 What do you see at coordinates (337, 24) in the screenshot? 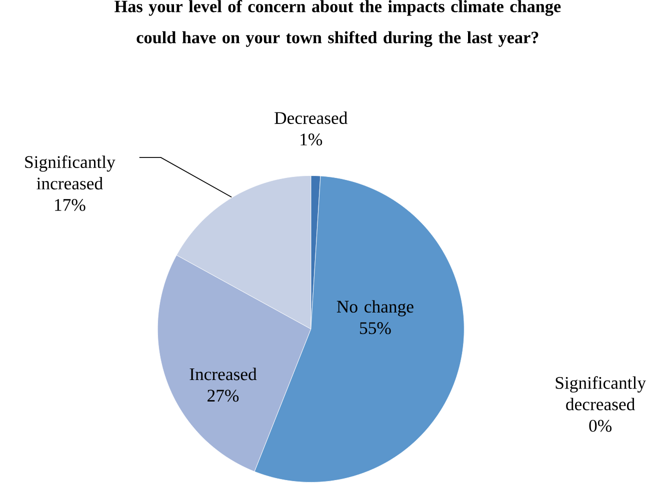
I see `chart-title: Has your level of concern about the impacts climate change could have on your town shifted during the last year?` at bounding box center [337, 24].